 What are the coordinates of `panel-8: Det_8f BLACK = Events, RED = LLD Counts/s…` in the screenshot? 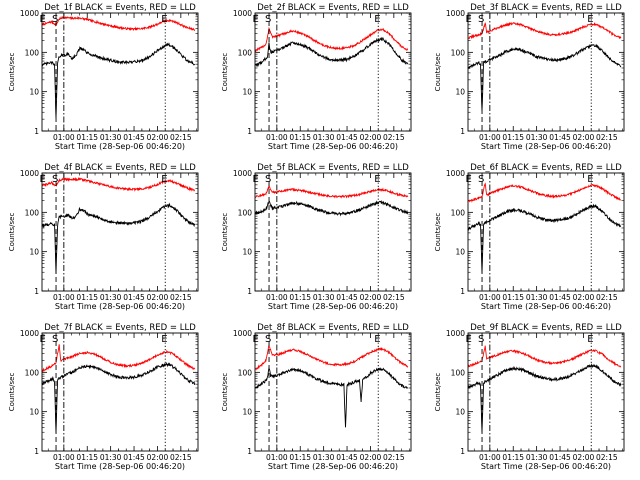 It's located at (316, 397).